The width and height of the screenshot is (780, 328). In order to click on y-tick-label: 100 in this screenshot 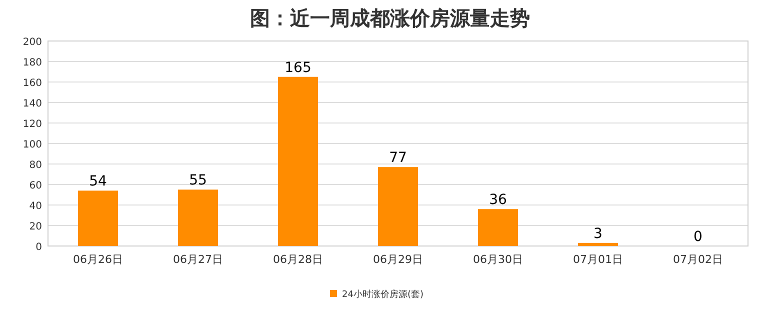, I will do `click(32, 145)`.